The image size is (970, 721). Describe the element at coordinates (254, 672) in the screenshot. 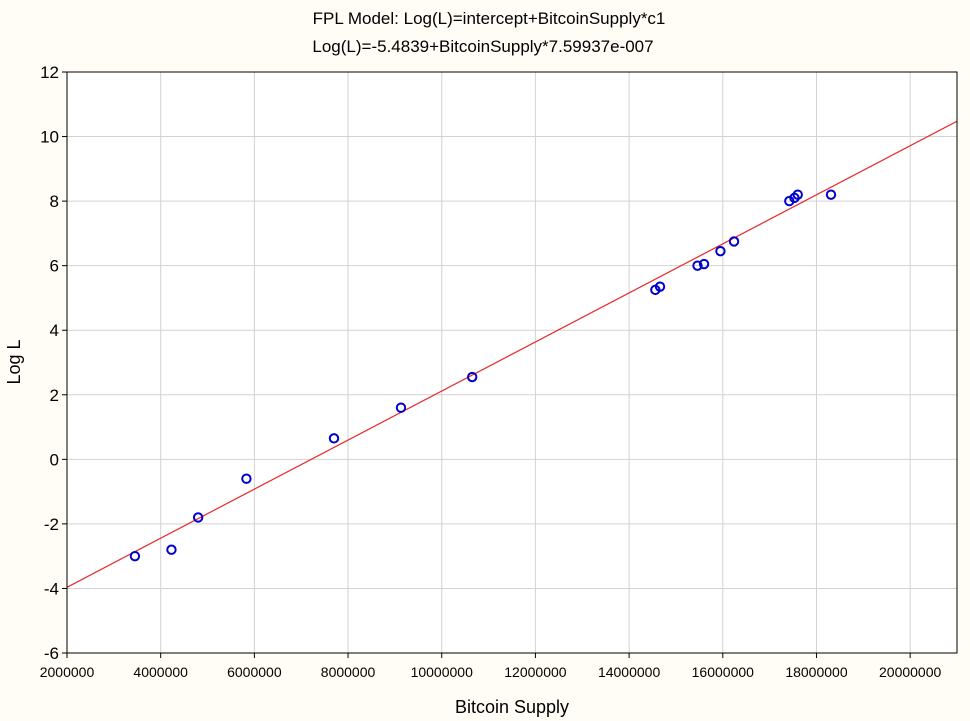

I see `x-tick-label: 6000000` at that location.